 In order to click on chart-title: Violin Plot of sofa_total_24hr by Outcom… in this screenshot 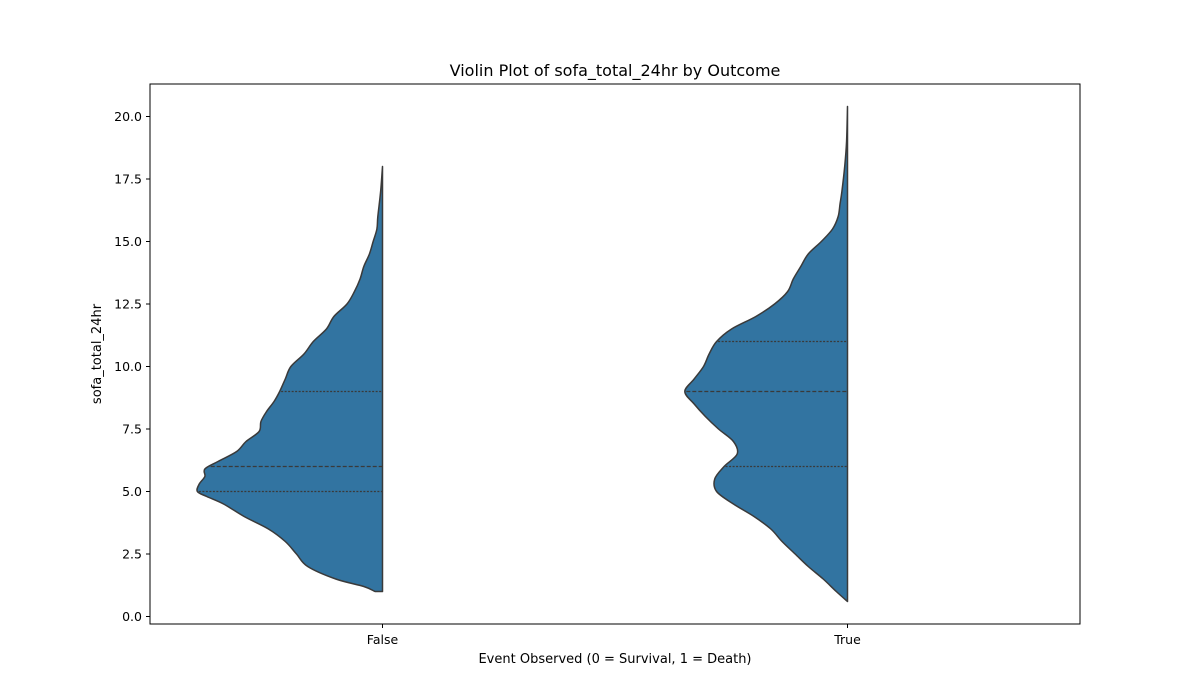, I will do `click(615, 71)`.